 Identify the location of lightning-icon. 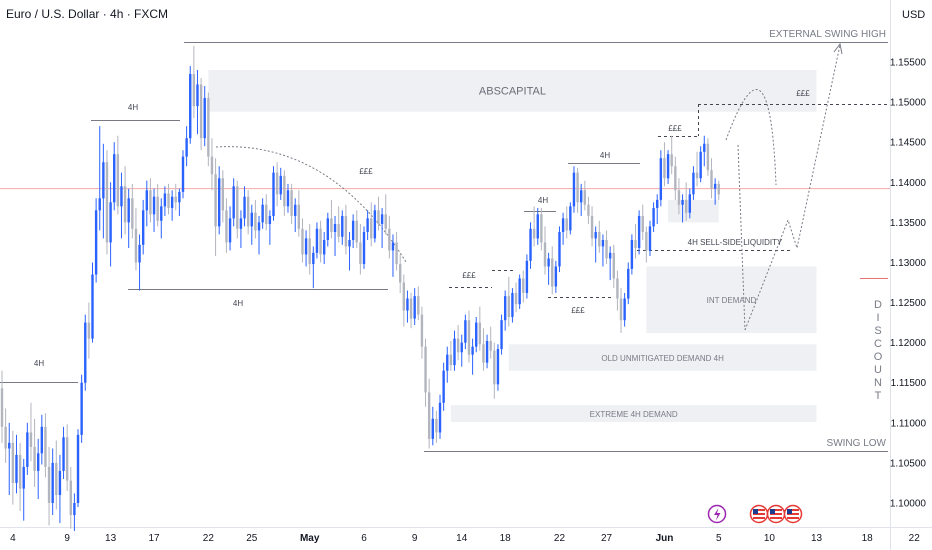
(717, 514).